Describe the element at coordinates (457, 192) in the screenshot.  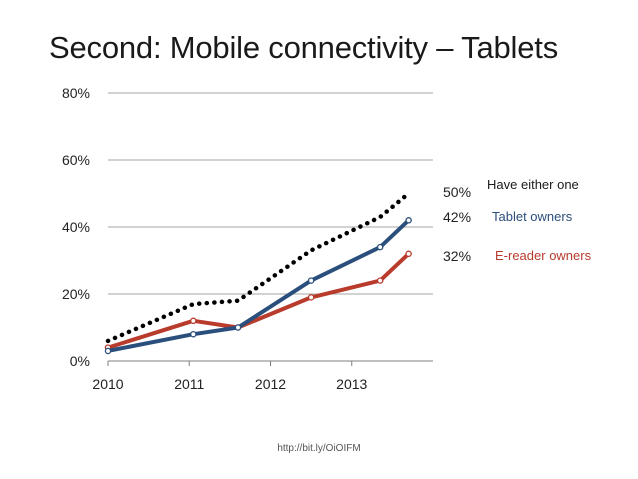
I see `end-value-label-have-either-one: 50%` at that location.